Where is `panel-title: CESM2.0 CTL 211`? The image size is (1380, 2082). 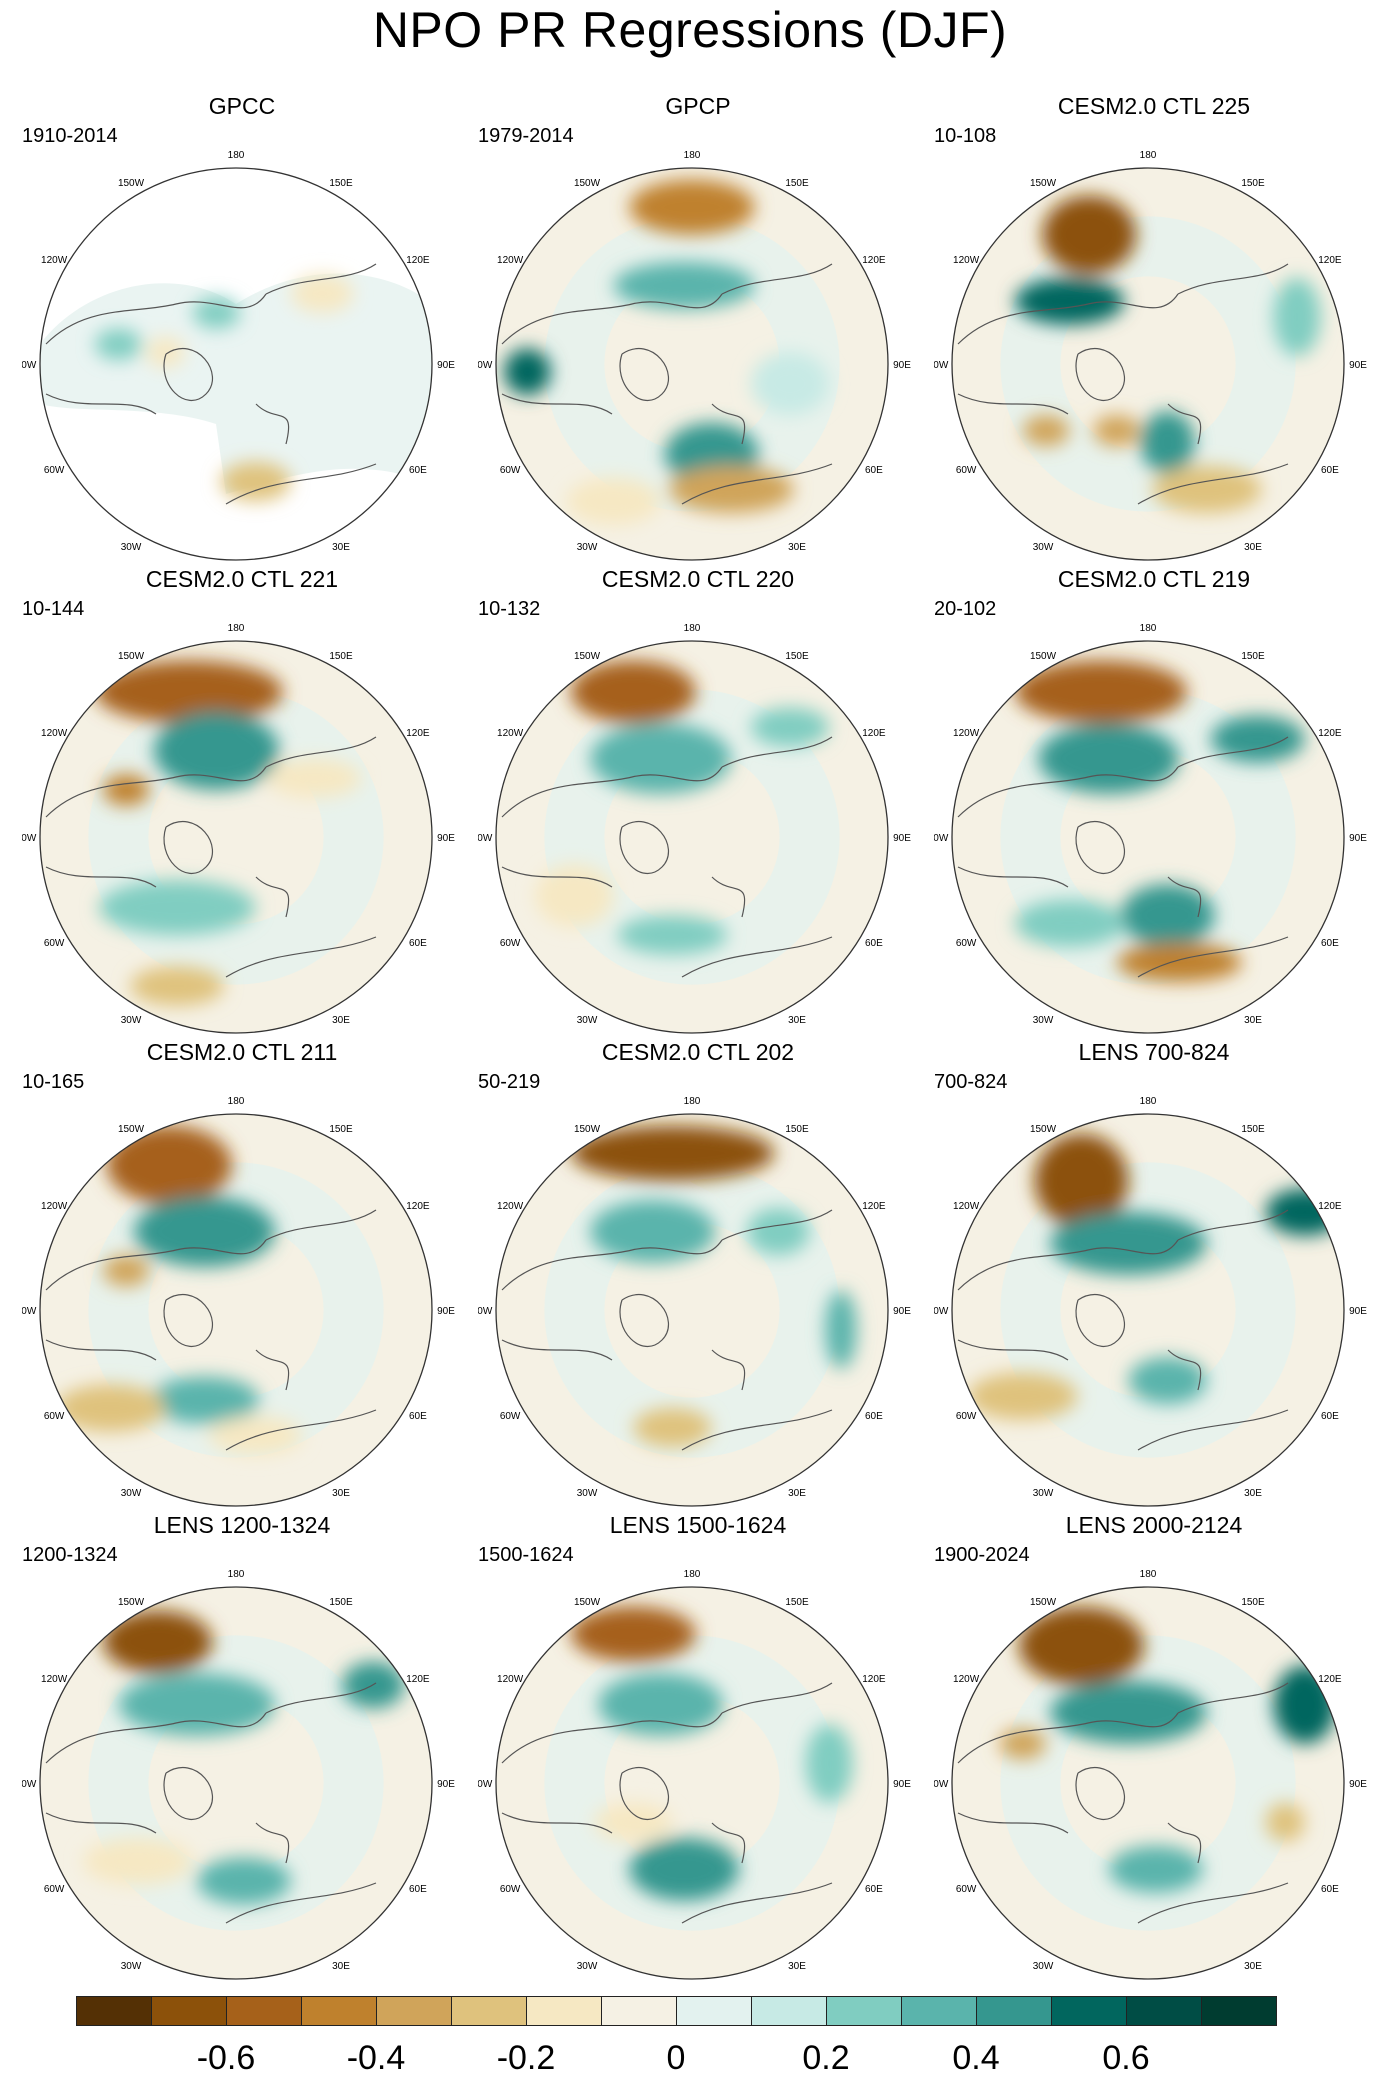 panel-title: CESM2.0 CTL 211 is located at coordinates (242, 1052).